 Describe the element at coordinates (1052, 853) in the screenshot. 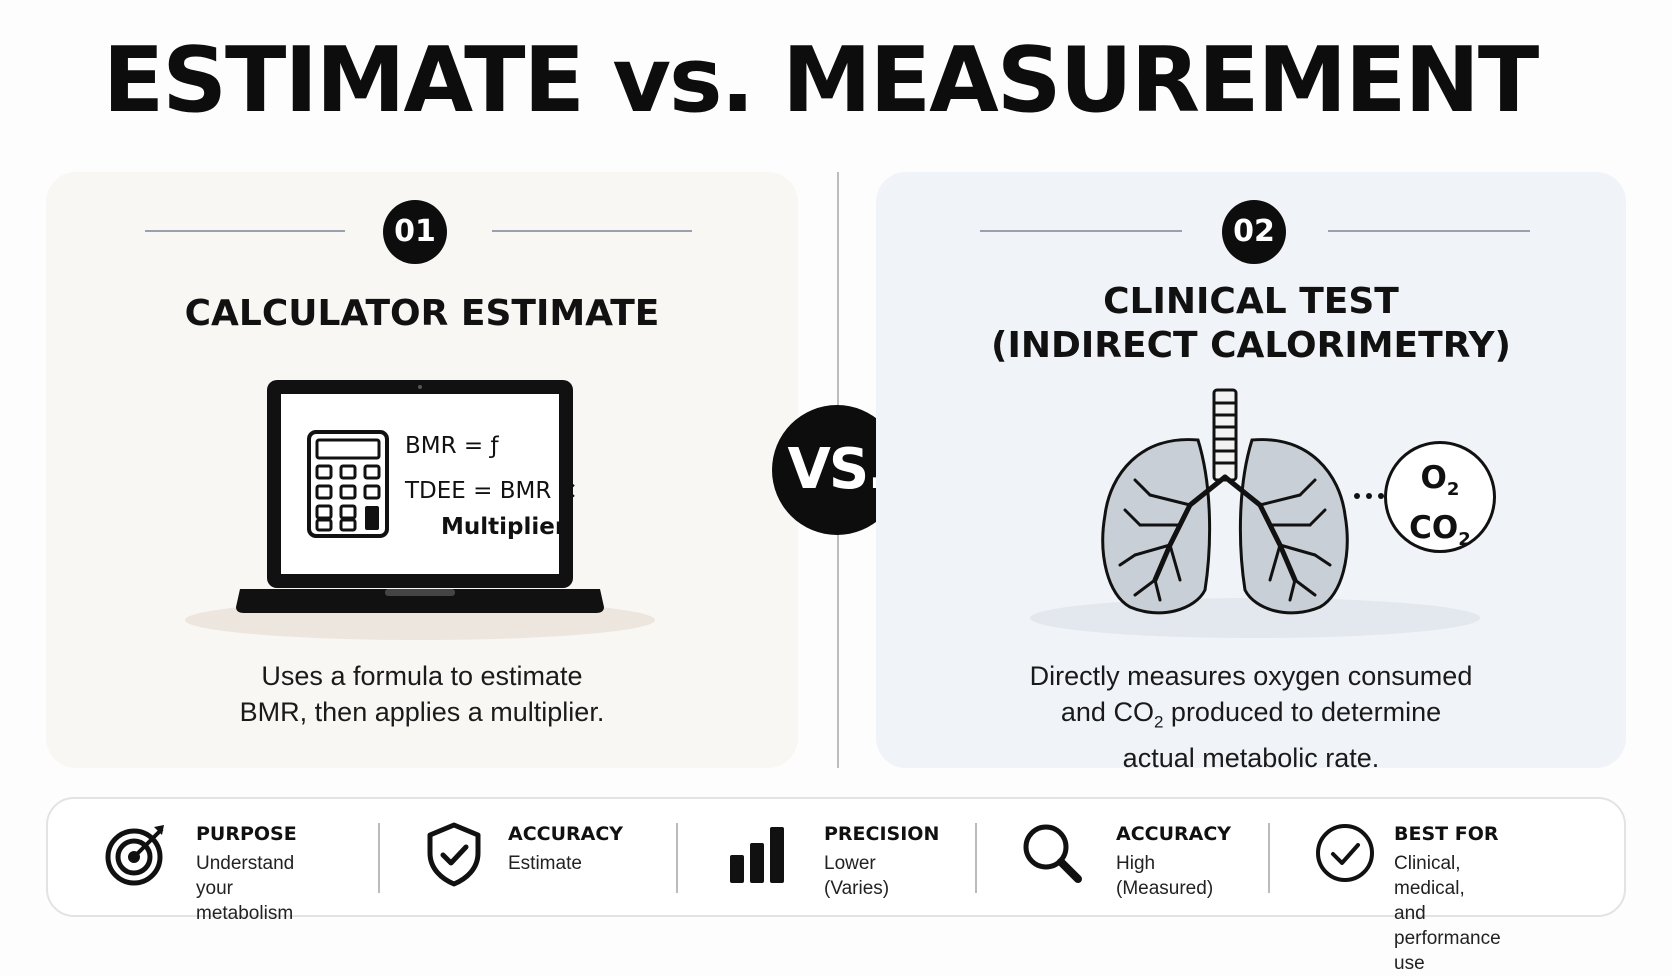

I see `magnifier-icon` at that location.